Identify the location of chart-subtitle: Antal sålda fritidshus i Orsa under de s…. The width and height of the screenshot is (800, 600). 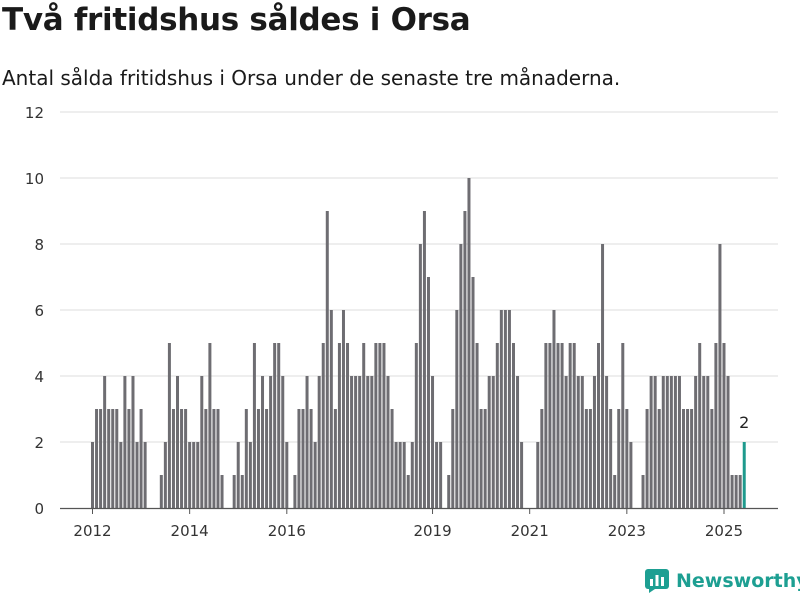
(311, 78).